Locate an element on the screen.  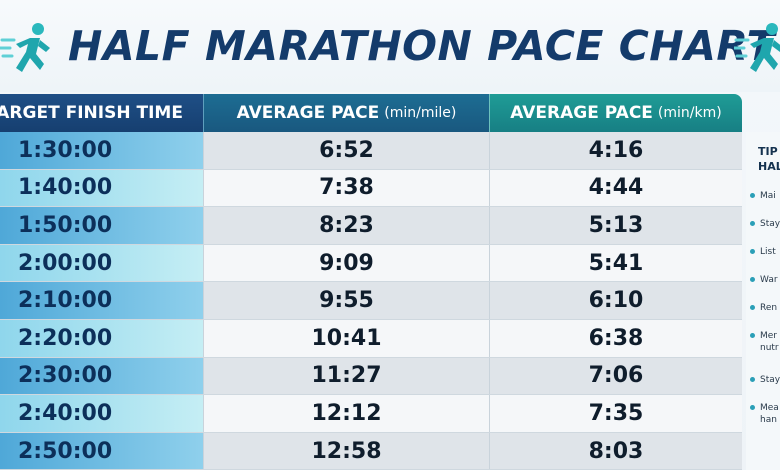
table-row: 2:40:00 12:12 7:35 is located at coordinates (371, 414).